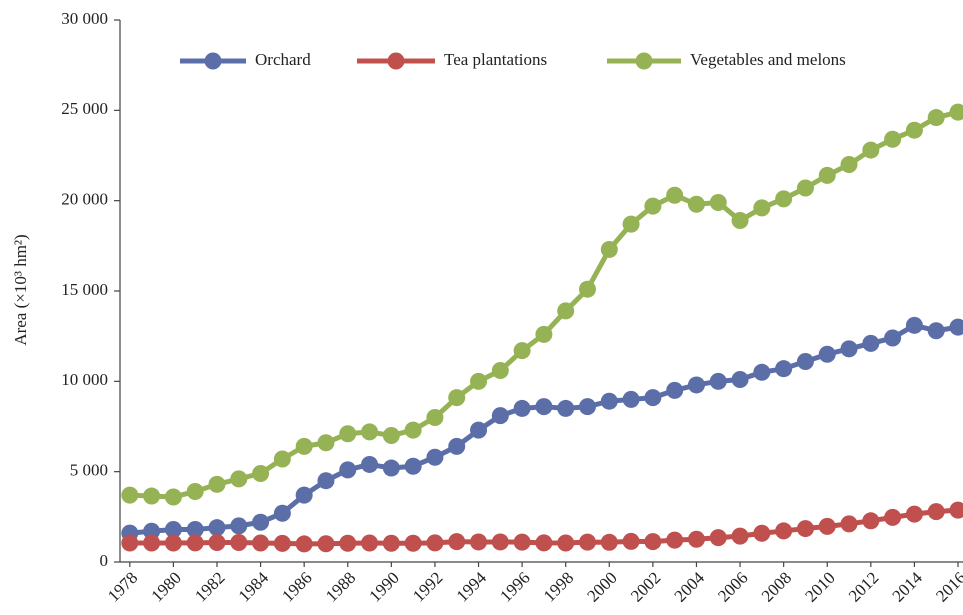 This screenshot has height=615, width=963. What do you see at coordinates (104, 560) in the screenshot?
I see `y-tick-label: 0` at bounding box center [104, 560].